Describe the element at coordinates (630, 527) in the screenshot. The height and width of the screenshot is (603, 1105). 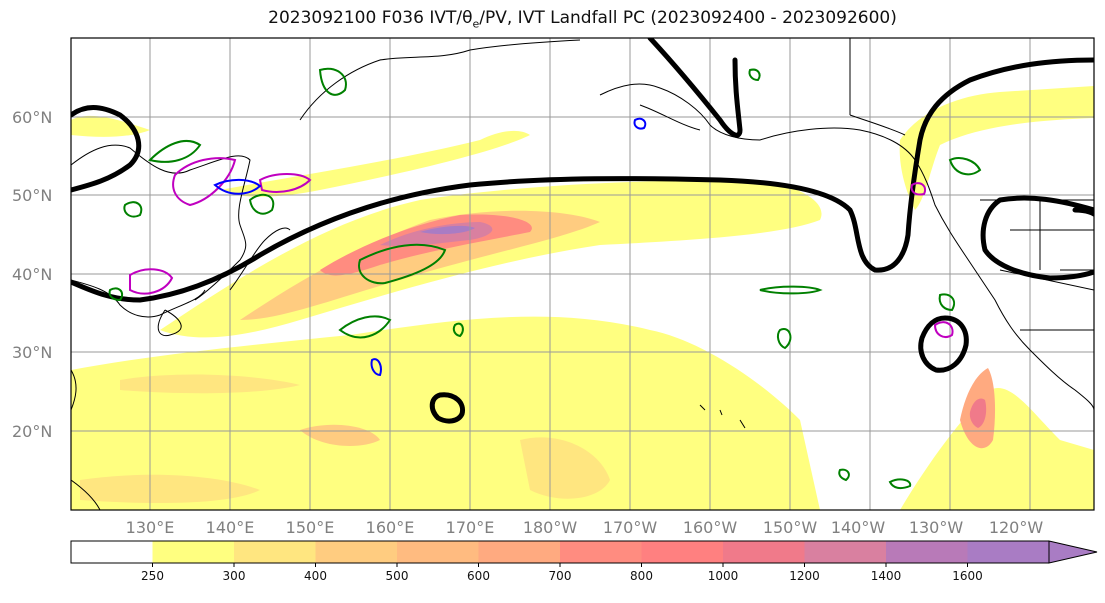
I see `lon-label: 170°W` at that location.